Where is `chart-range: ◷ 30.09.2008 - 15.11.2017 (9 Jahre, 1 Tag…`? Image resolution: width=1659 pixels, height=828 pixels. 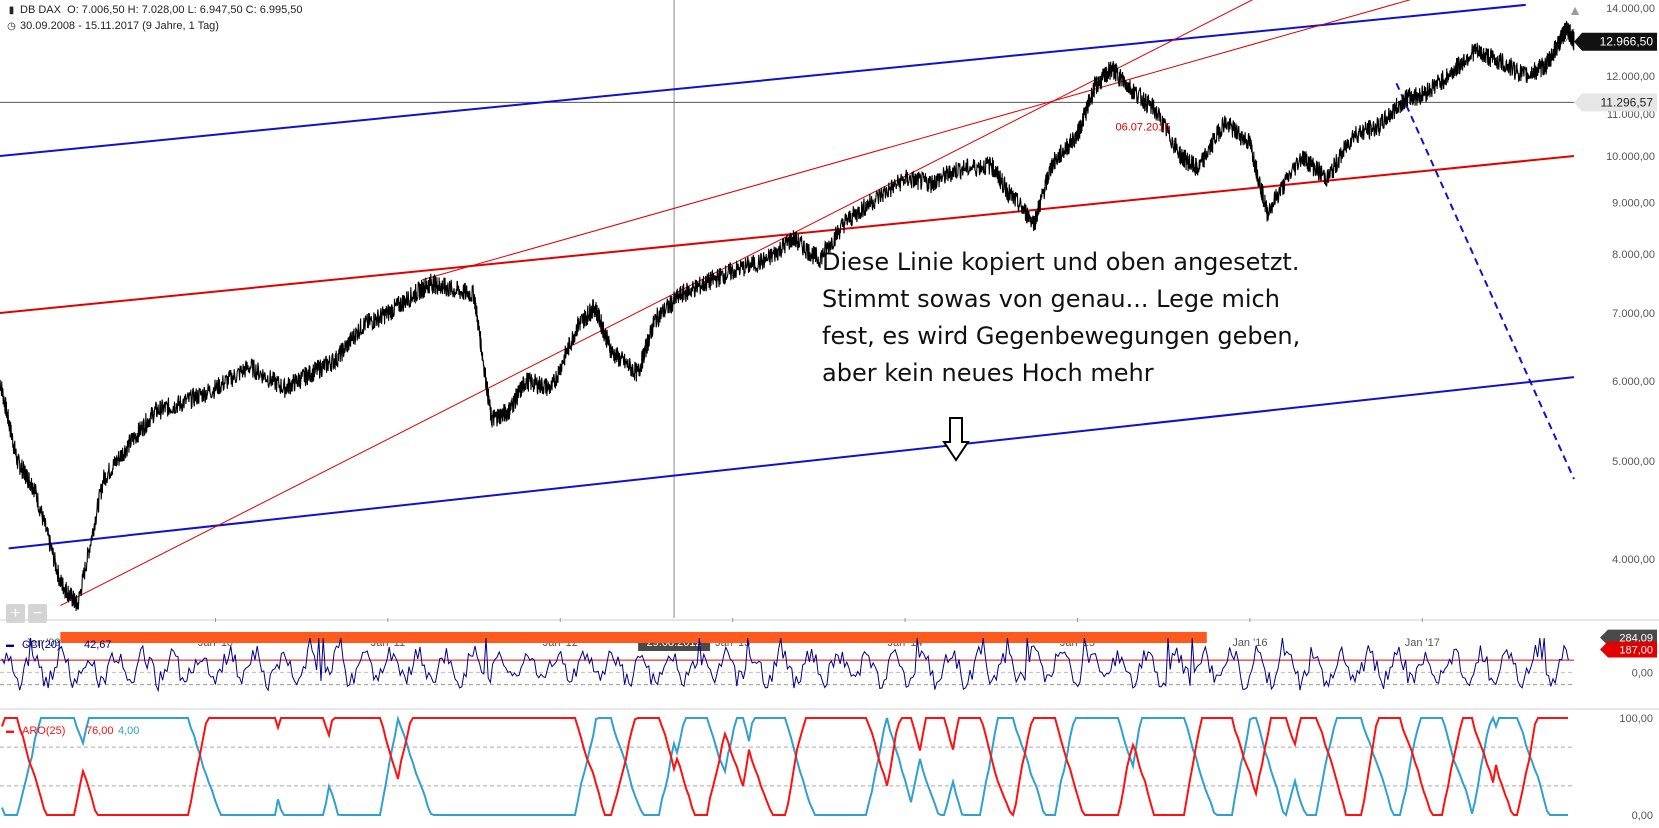 chart-range: ◷ 30.09.2008 - 15.11.2017 (9 Jahre, 1 Tag… is located at coordinates (112, 26).